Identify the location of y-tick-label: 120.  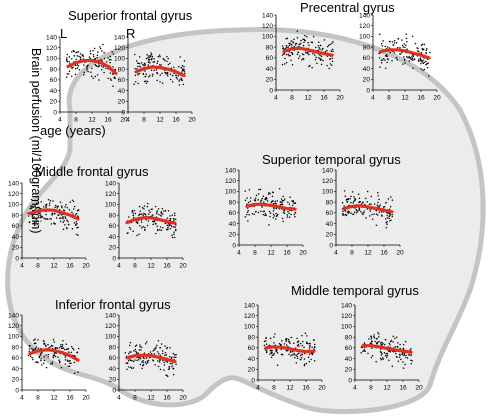
(13, 326).